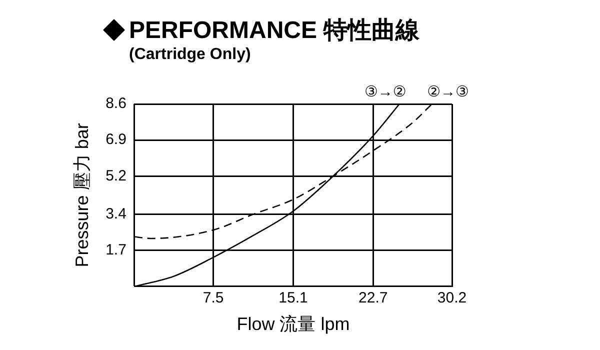 Image resolution: width=600 pixels, height=350 pixels. Describe the element at coordinates (385, 92) in the screenshot. I see `series-label: ③→②` at that location.